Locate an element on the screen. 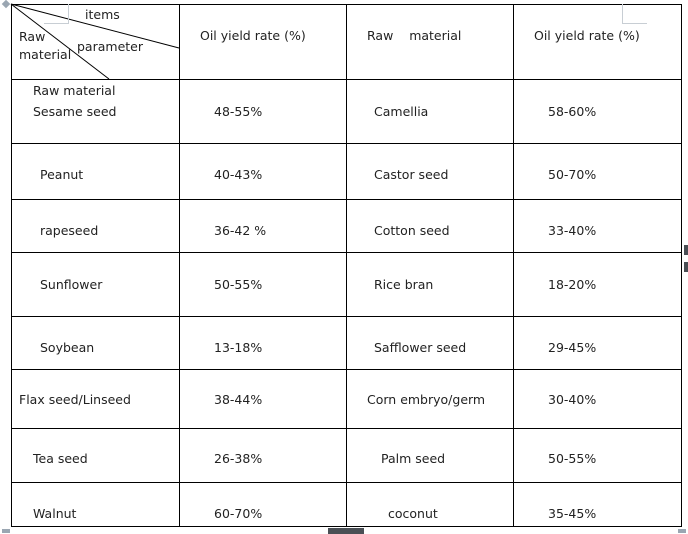 The image size is (688, 534). cell-yield-a: 60-70% is located at coordinates (238, 513).